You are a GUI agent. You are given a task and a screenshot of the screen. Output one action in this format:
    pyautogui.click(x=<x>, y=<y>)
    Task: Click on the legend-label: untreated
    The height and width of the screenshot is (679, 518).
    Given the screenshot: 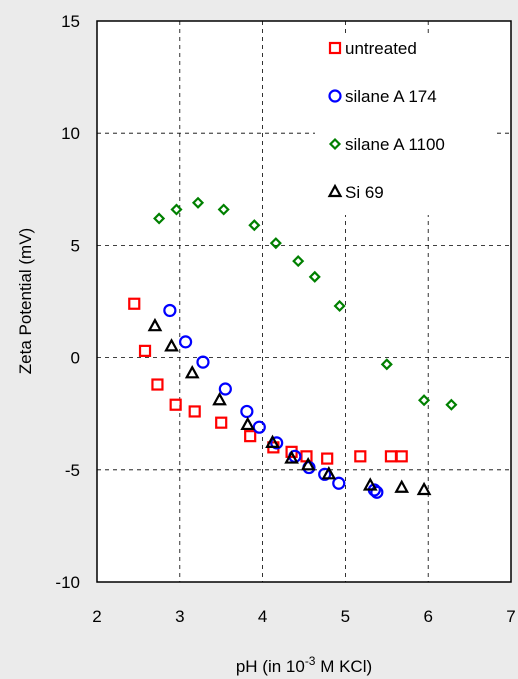 What is the action you would take?
    pyautogui.click(x=381, y=48)
    